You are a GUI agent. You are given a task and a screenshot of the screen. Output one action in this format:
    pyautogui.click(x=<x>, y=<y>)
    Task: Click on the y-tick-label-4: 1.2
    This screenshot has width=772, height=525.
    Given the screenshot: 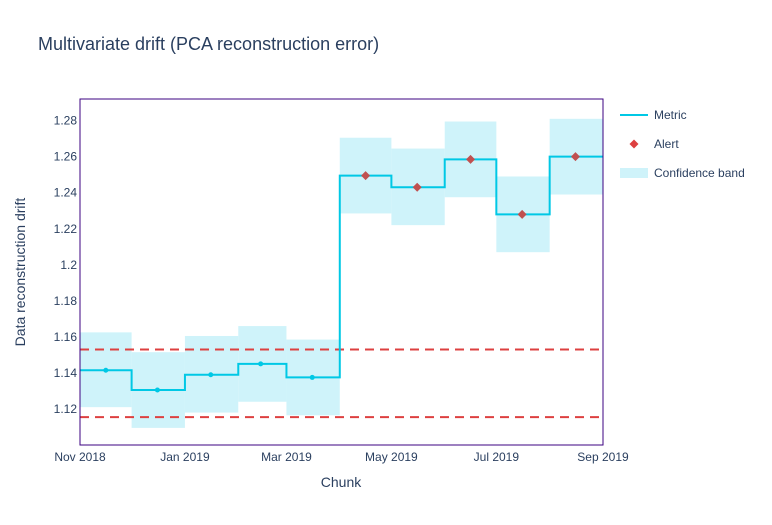 What is the action you would take?
    pyautogui.click(x=68, y=265)
    